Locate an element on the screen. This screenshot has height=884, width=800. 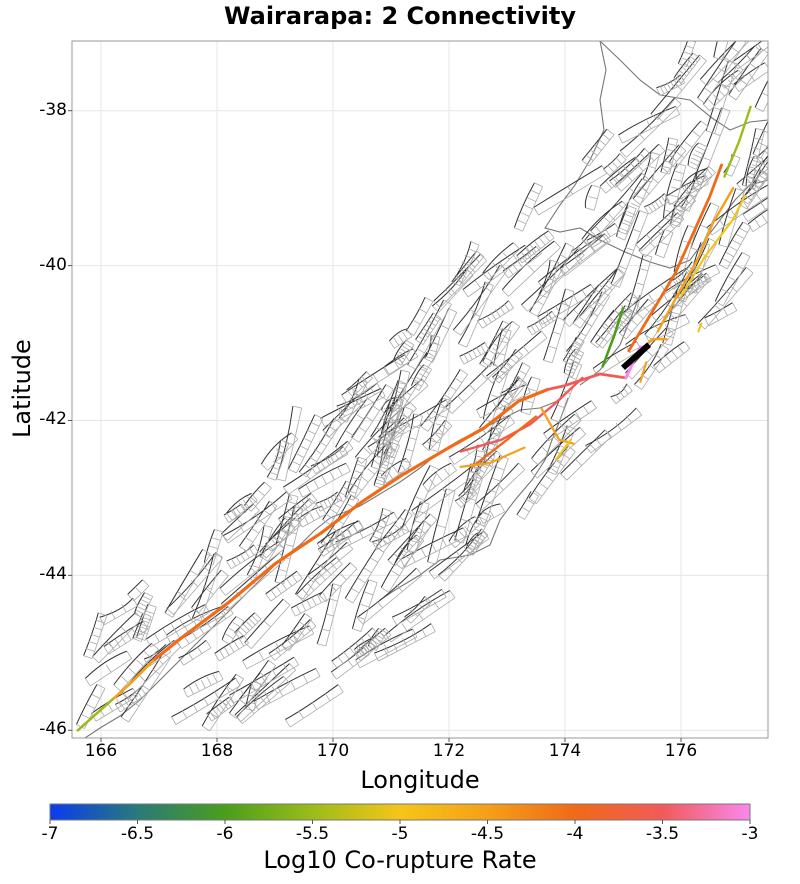
tick-label: -5 is located at coordinates (400, 834).